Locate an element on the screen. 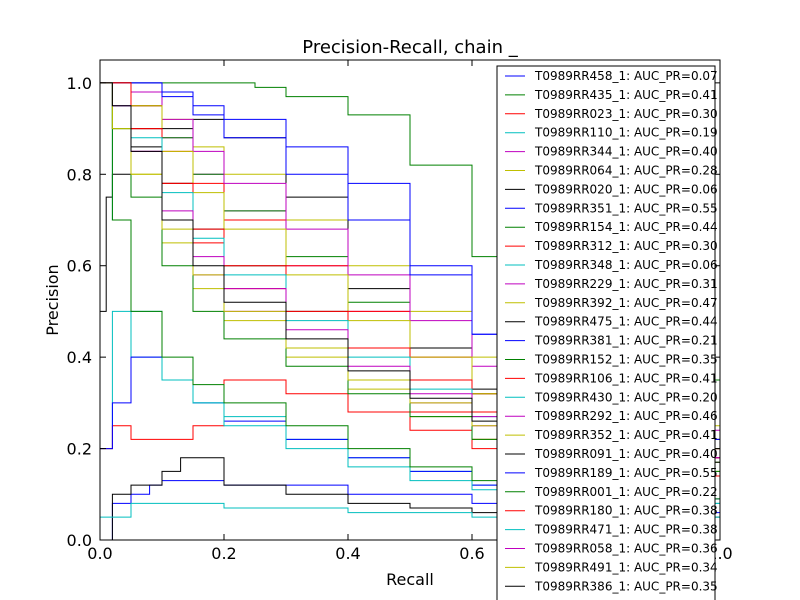  legend-entry-16: T0989RR106_1: AUC_PR=0.41 is located at coordinates (626, 378).